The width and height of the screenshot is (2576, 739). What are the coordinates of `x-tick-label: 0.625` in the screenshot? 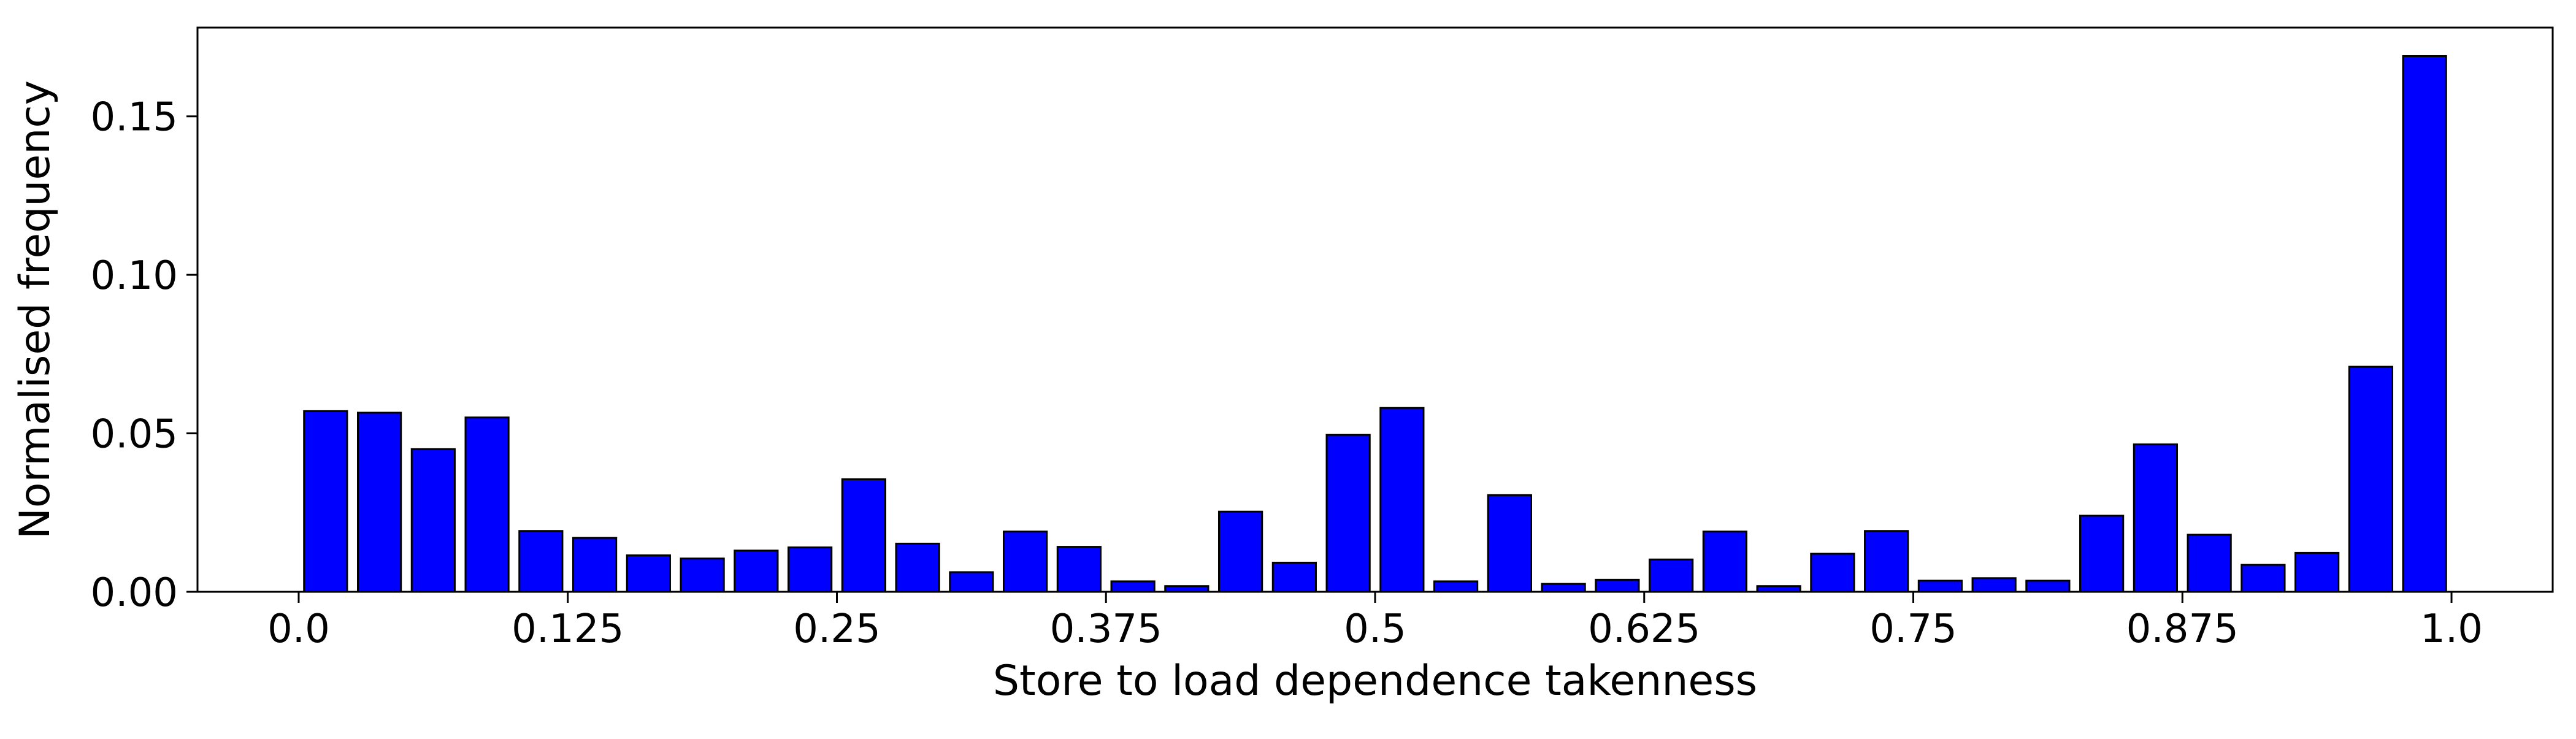 It's located at (1644, 630).